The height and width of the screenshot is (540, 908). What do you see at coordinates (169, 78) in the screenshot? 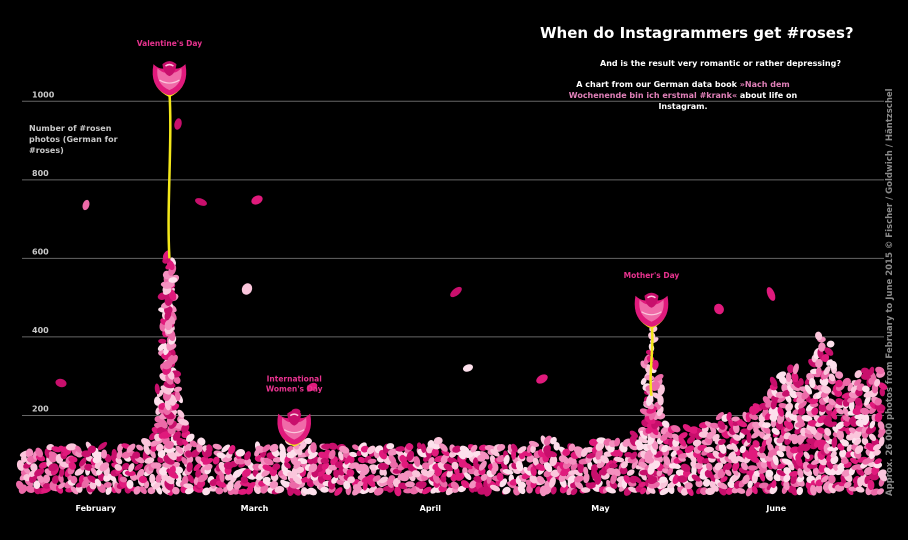
I see `rose-head-icon` at bounding box center [169, 78].